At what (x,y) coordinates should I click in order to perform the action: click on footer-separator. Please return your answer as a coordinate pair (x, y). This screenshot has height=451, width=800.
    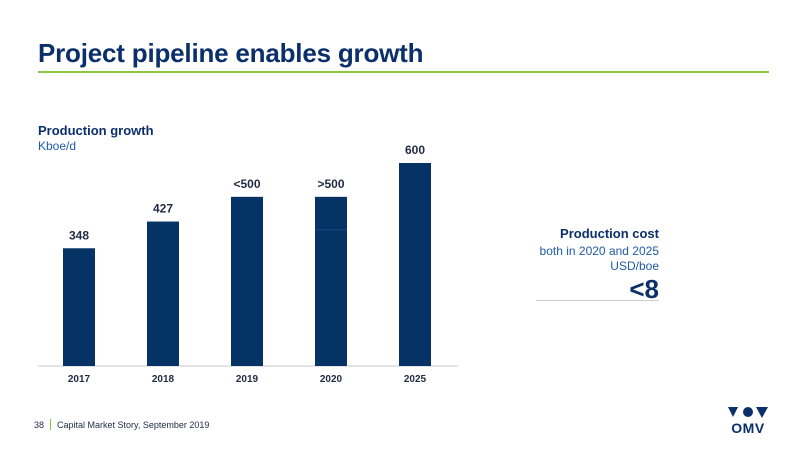
    Looking at the image, I should click on (51, 424).